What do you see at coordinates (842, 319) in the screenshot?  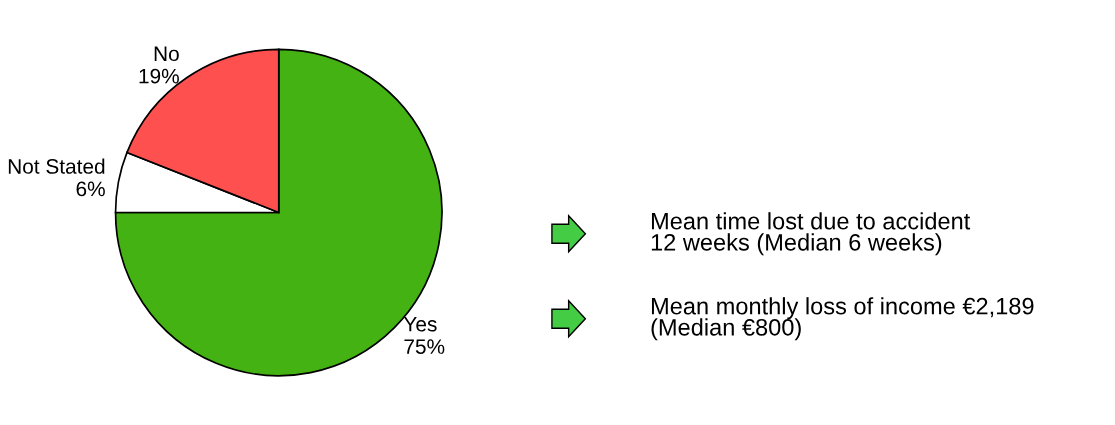 I see `text: Mean monthly loss of income €2,189 (Median €800)` at bounding box center [842, 319].